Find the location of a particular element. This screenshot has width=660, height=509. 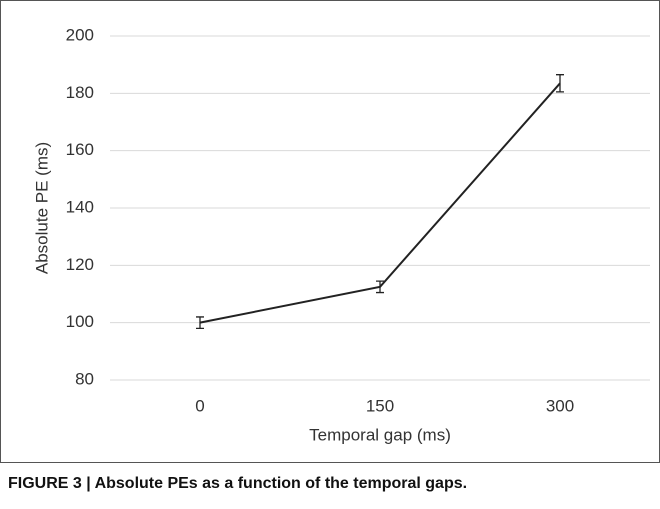

y-tick-label: 80 is located at coordinates (84, 378).